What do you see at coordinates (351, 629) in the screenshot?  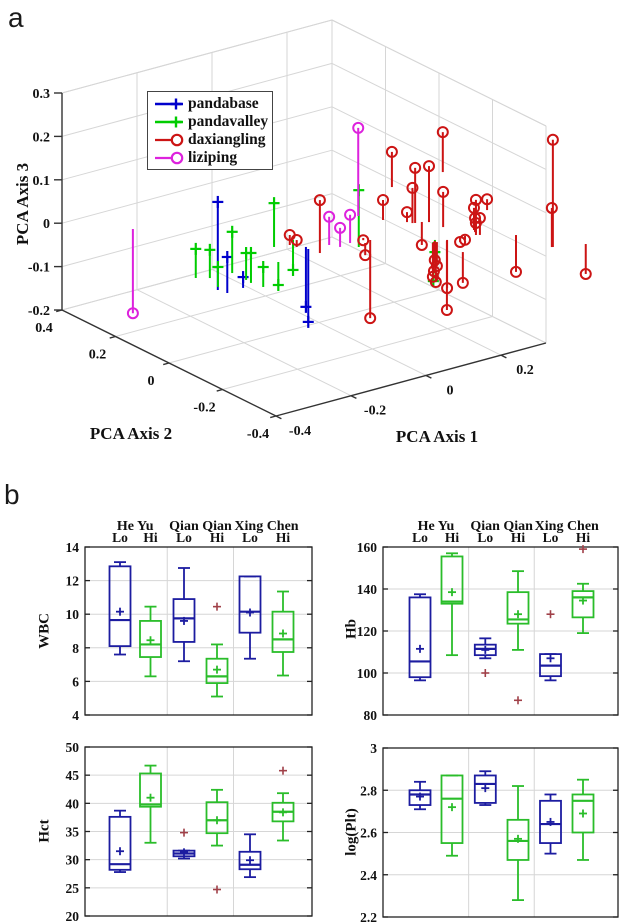 I see `hb-ylabel: Hb` at bounding box center [351, 629].